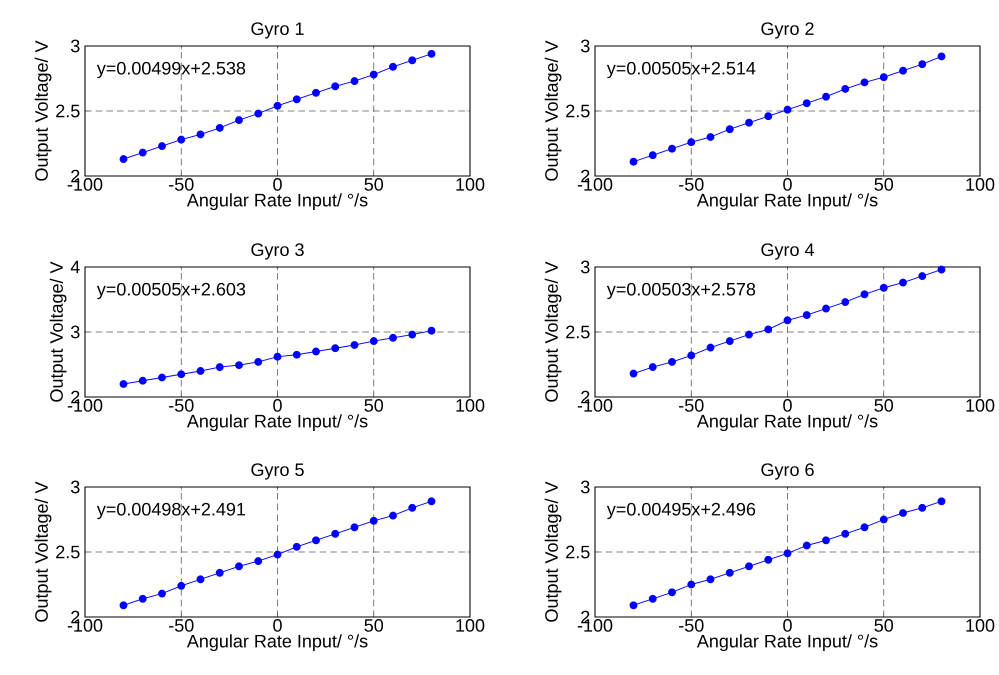 The height and width of the screenshot is (675, 999). What do you see at coordinates (787, 30) in the screenshot?
I see `chart-title: Gyro 2` at bounding box center [787, 30].